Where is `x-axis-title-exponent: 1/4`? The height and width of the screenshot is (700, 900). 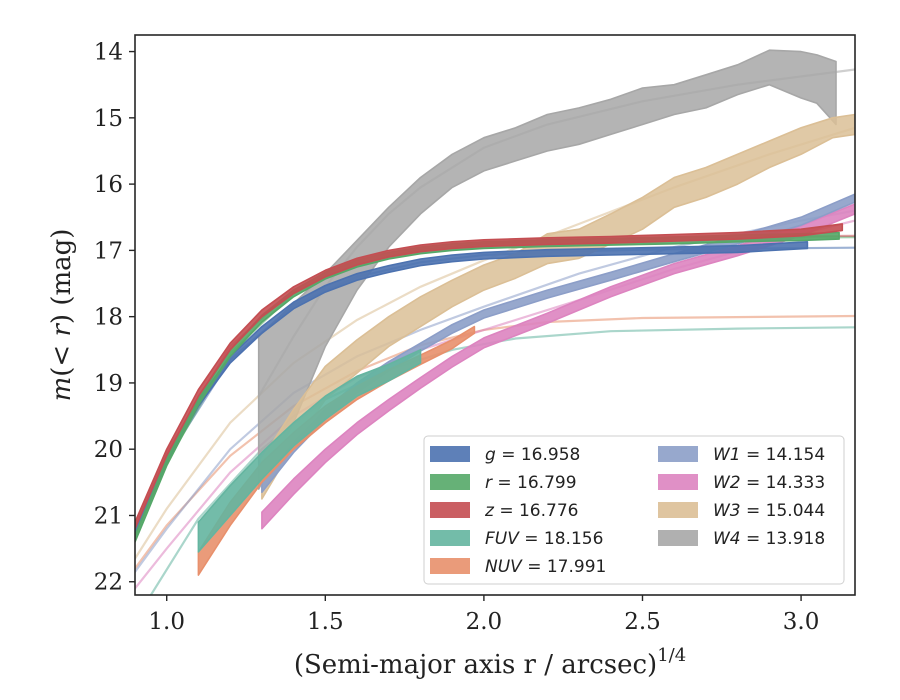
x-axis-title-exponent: 1/4 is located at coordinates (671, 655).